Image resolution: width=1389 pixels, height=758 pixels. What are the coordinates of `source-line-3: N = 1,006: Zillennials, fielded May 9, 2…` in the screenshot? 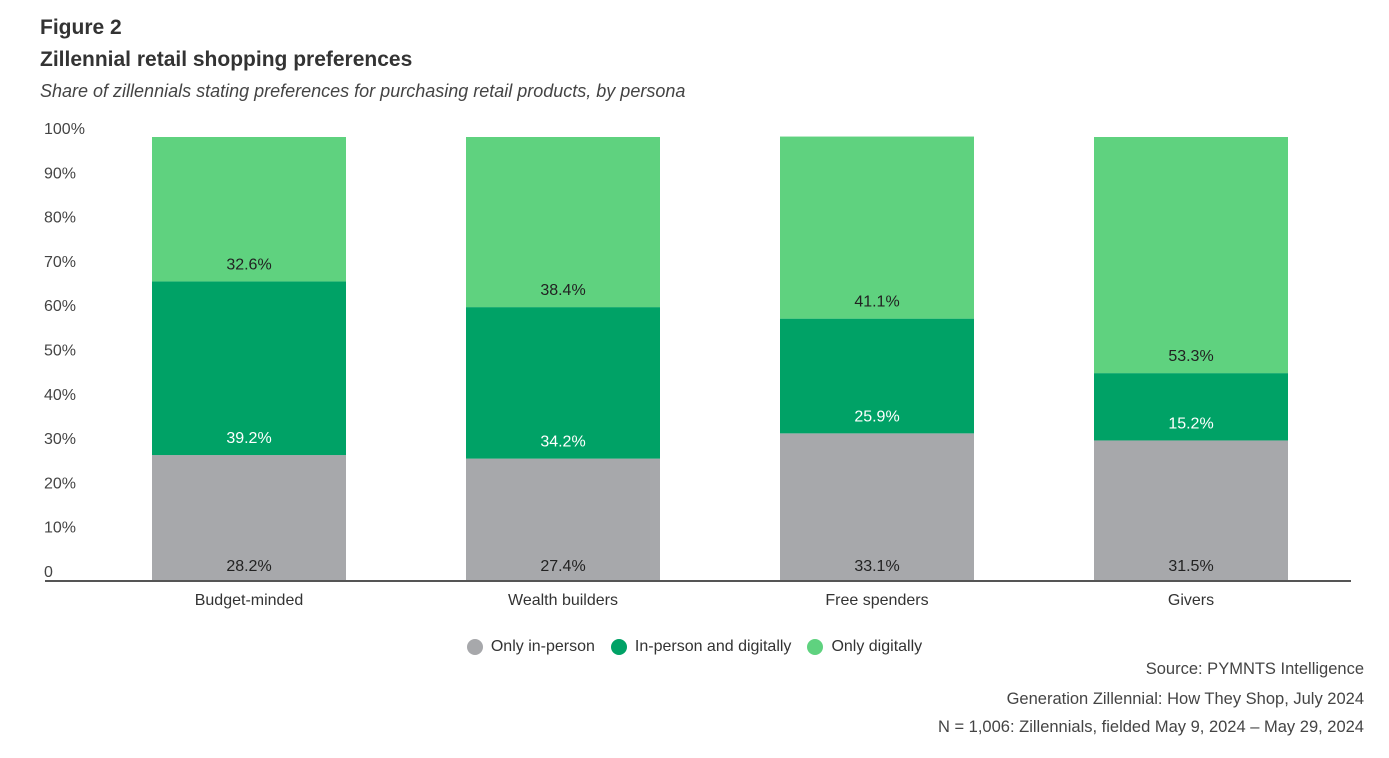 It's located at (1150, 727).